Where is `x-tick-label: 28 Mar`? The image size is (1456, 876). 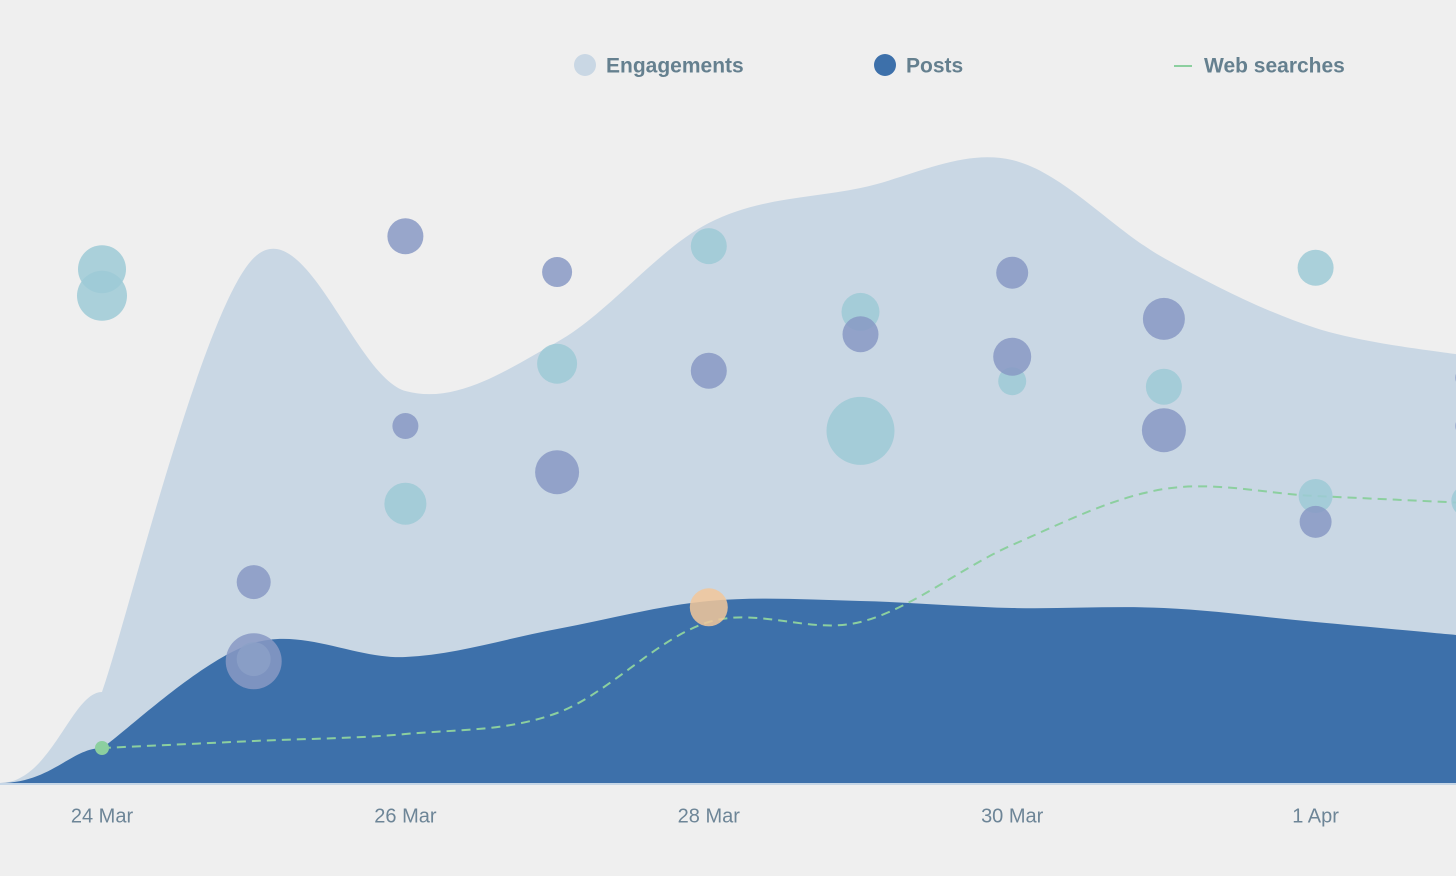 x-tick-label: 28 Mar is located at coordinates (709, 816).